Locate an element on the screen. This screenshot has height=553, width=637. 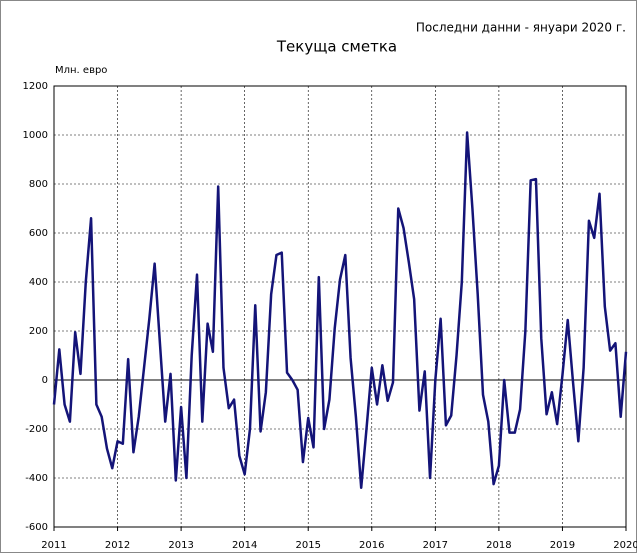
x-tick-label: 2012 is located at coordinates (117, 545).